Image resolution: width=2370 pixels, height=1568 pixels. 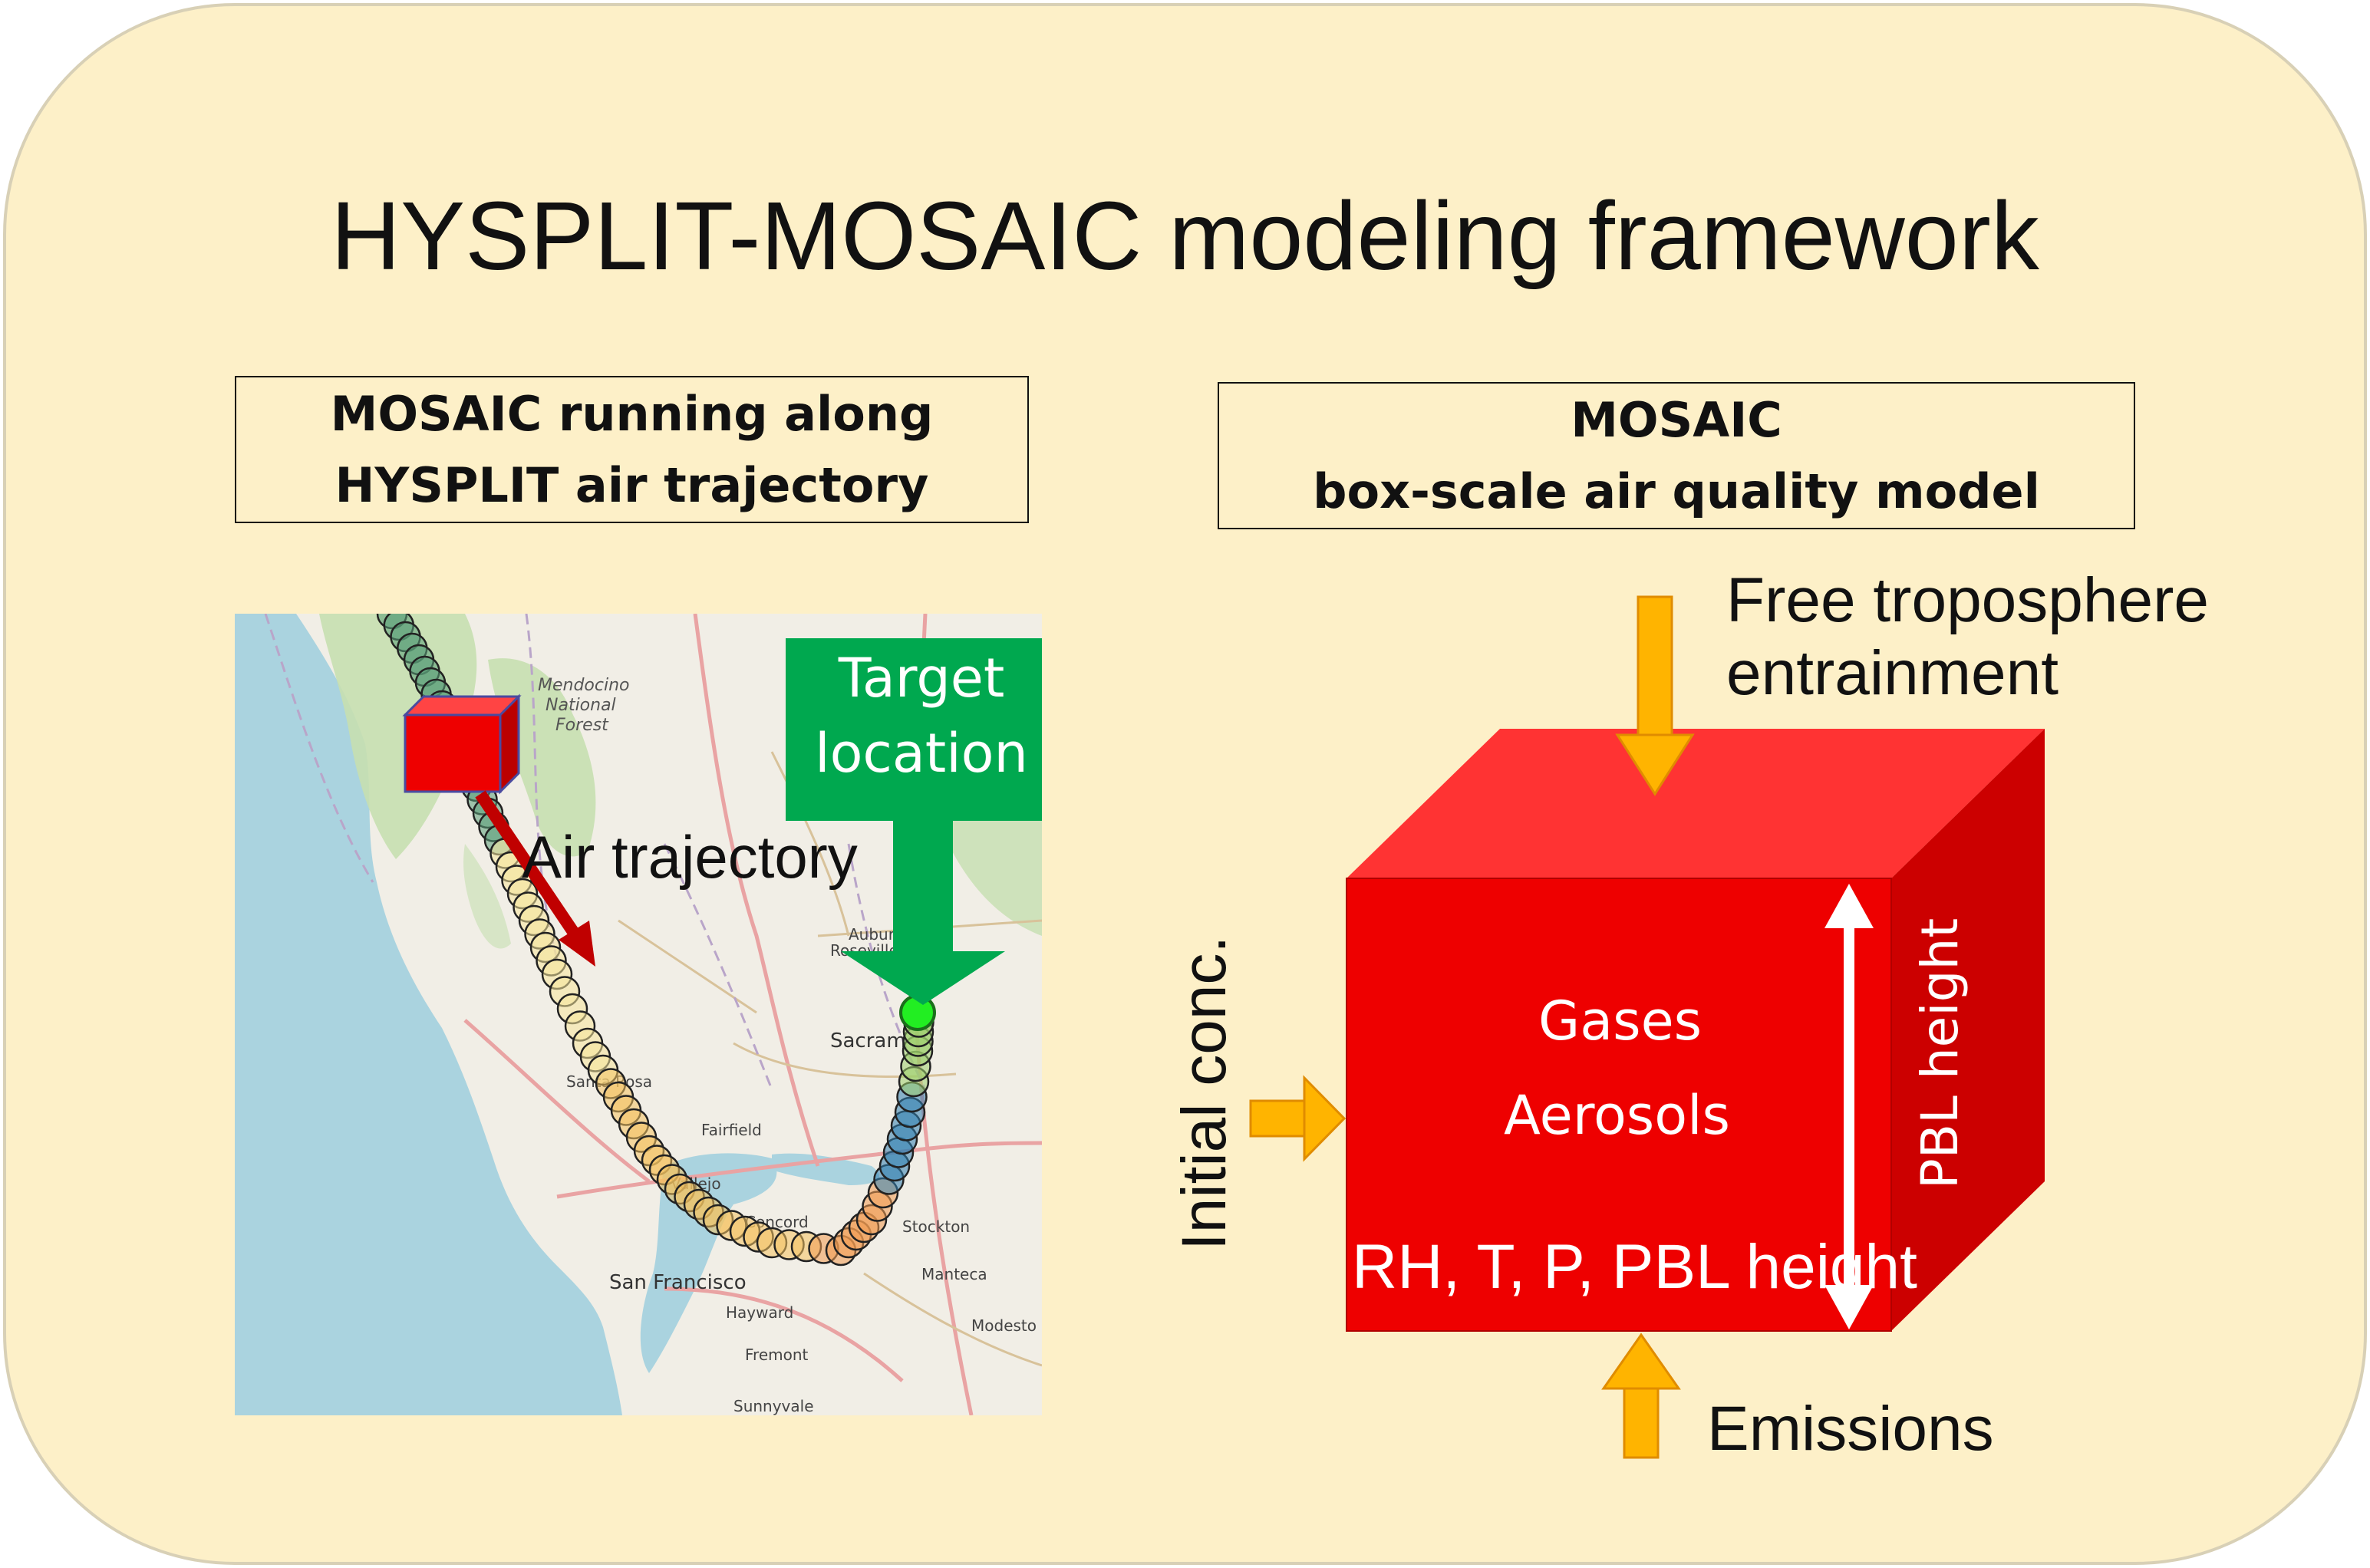 What do you see at coordinates (1634, 1267) in the screenshot?
I see `conditions-label: RH, T, P, PBL height` at bounding box center [1634, 1267].